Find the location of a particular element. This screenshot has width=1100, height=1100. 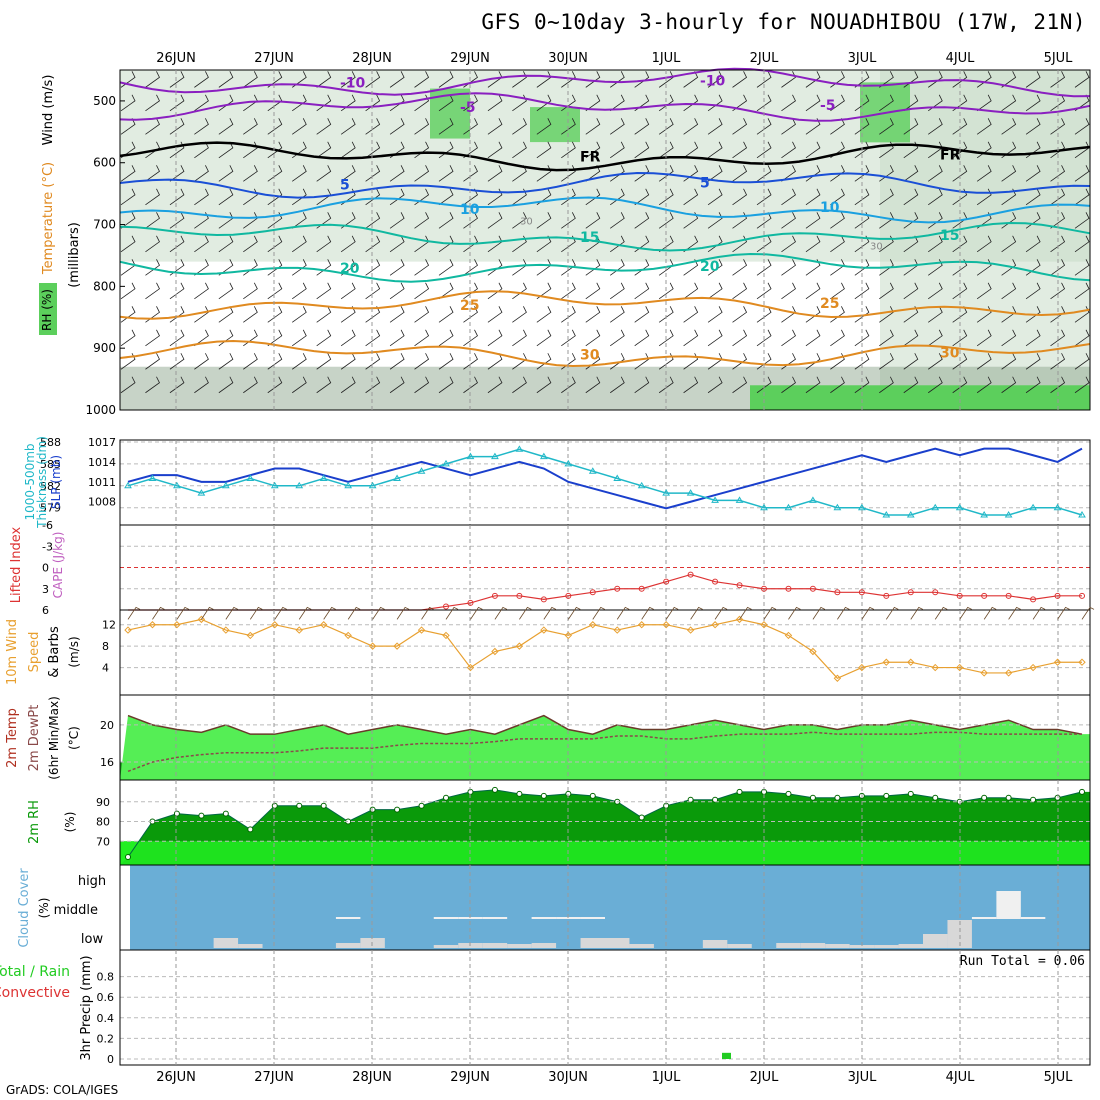

ylabel-ms: (m/s) is located at coordinates (74, 651).